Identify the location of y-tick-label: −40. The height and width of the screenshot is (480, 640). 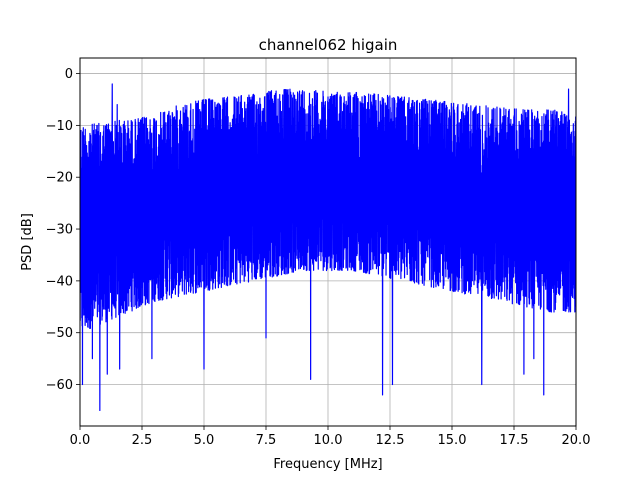
(59, 281).